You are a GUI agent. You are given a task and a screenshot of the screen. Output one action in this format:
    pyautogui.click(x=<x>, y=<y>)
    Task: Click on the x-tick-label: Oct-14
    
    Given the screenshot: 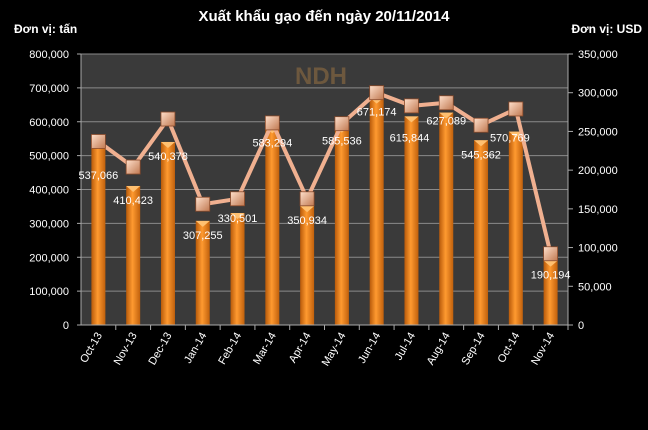 What is the action you would take?
    pyautogui.click(x=509, y=348)
    